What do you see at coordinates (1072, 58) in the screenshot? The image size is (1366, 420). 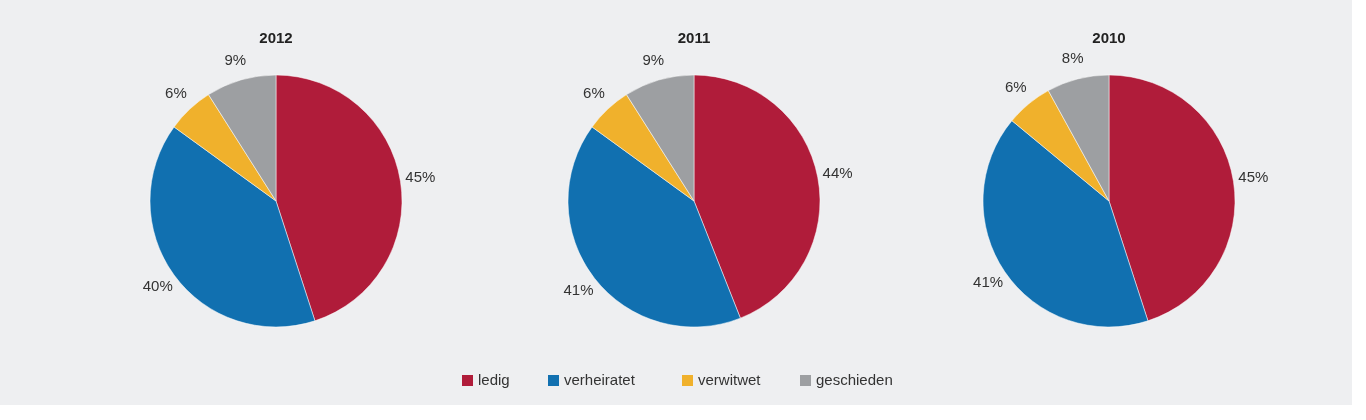 I see `data-label: 8%` at bounding box center [1072, 58].